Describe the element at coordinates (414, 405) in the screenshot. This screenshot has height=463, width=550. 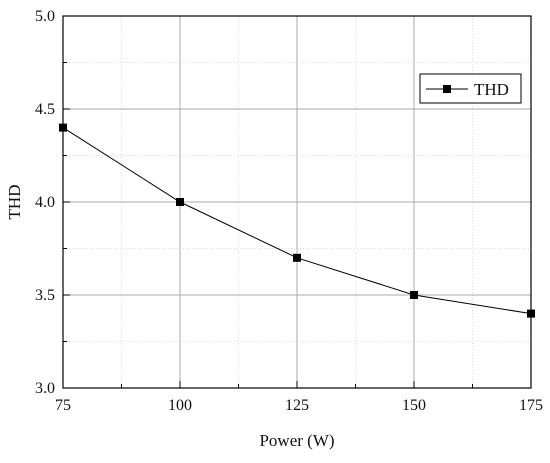
I see `x-tick-label: 150` at that location.